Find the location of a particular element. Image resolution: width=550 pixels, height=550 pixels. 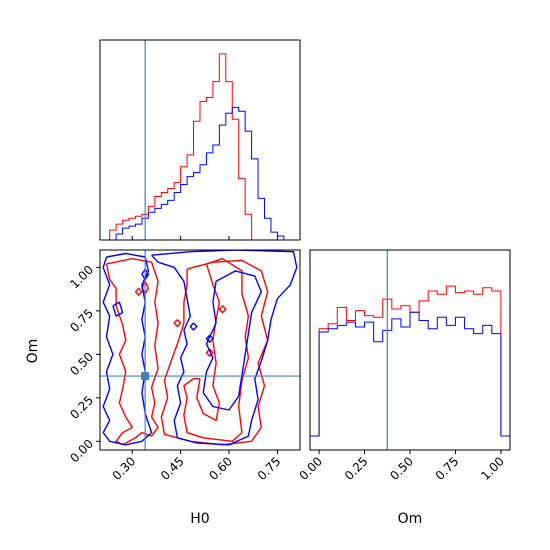

truth-marker is located at coordinates (145, 376).